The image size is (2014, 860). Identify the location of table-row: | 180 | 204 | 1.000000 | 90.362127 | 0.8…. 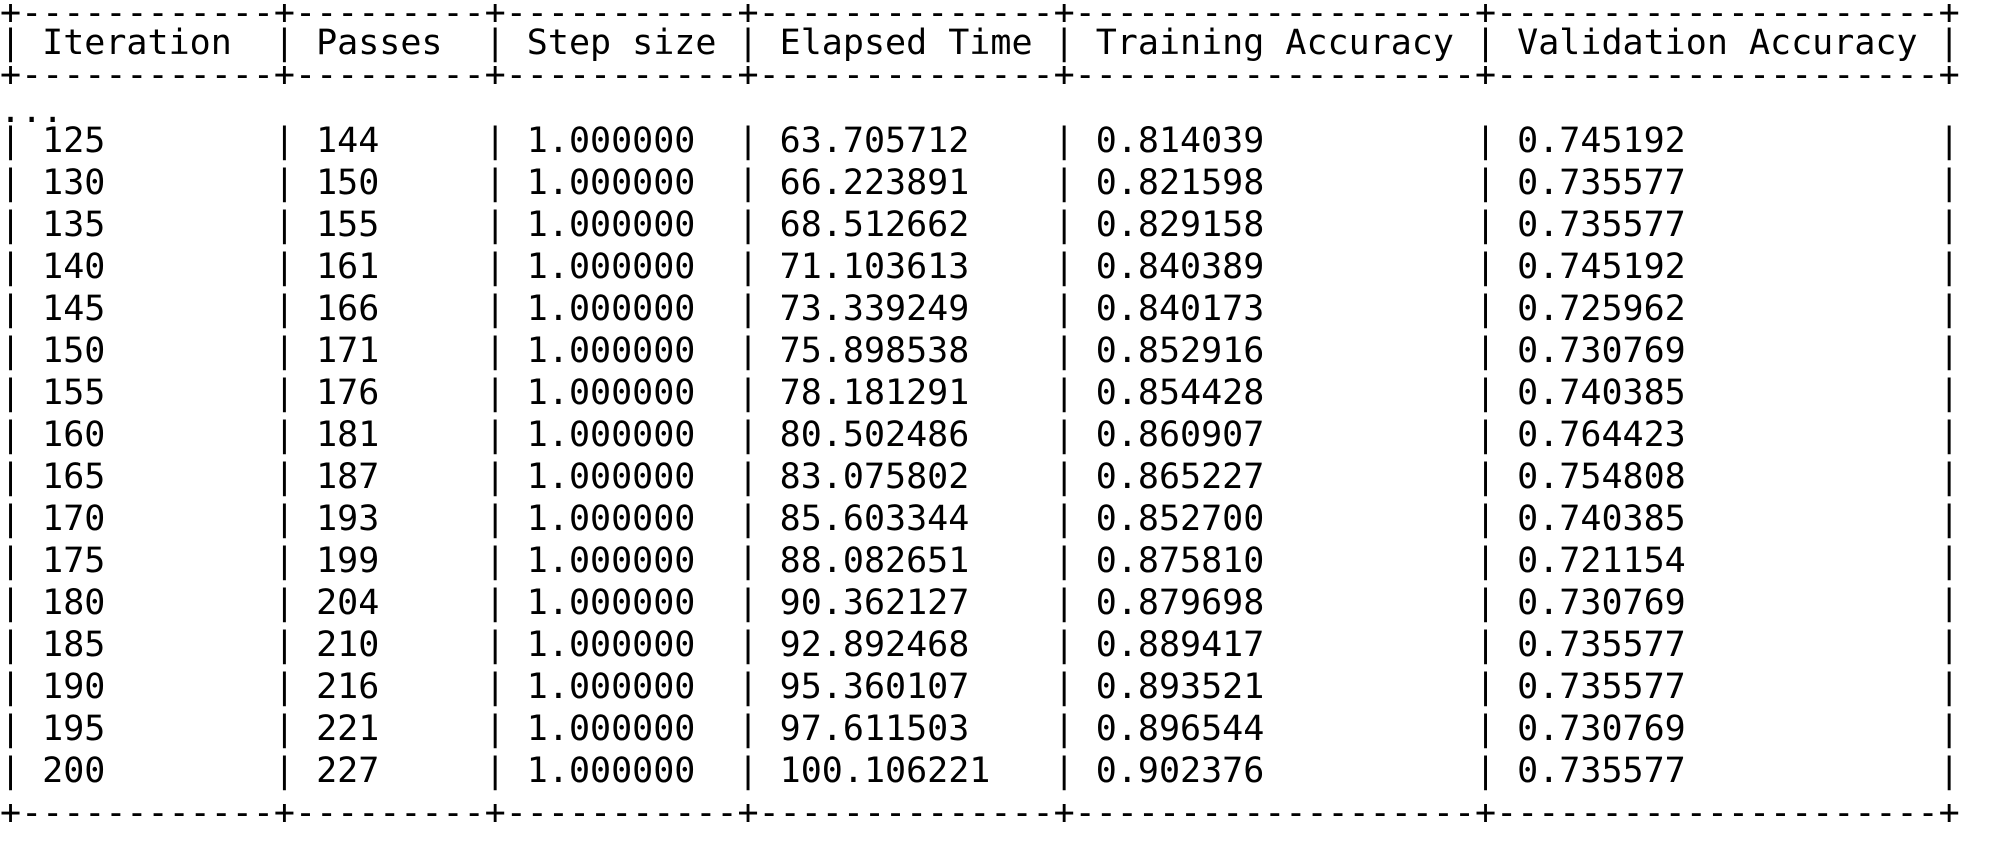
(980, 603).